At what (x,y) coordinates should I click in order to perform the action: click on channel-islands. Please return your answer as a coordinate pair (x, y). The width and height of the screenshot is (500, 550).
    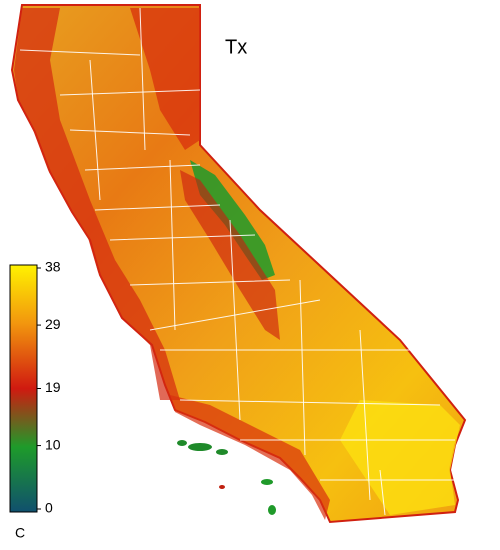
    Looking at the image, I should click on (226, 477).